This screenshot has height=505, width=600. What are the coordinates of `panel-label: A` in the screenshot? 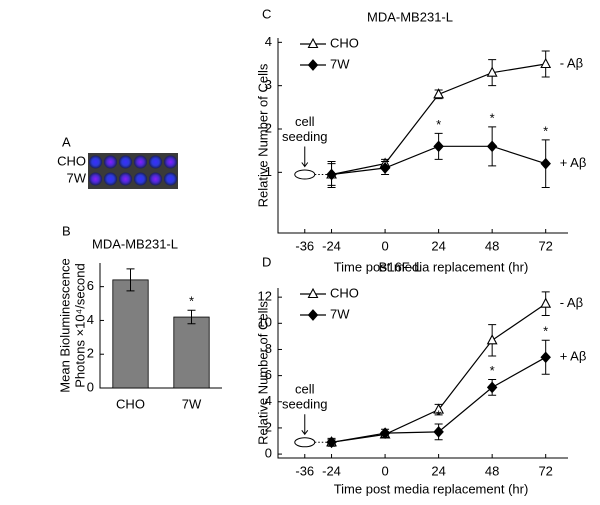 It's located at (66, 141).